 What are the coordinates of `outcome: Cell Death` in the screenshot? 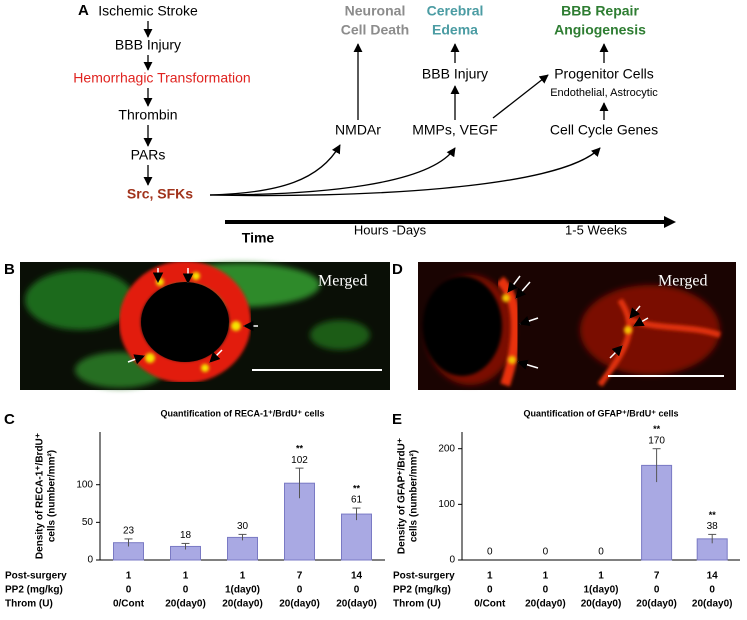 It's located at (375, 30).